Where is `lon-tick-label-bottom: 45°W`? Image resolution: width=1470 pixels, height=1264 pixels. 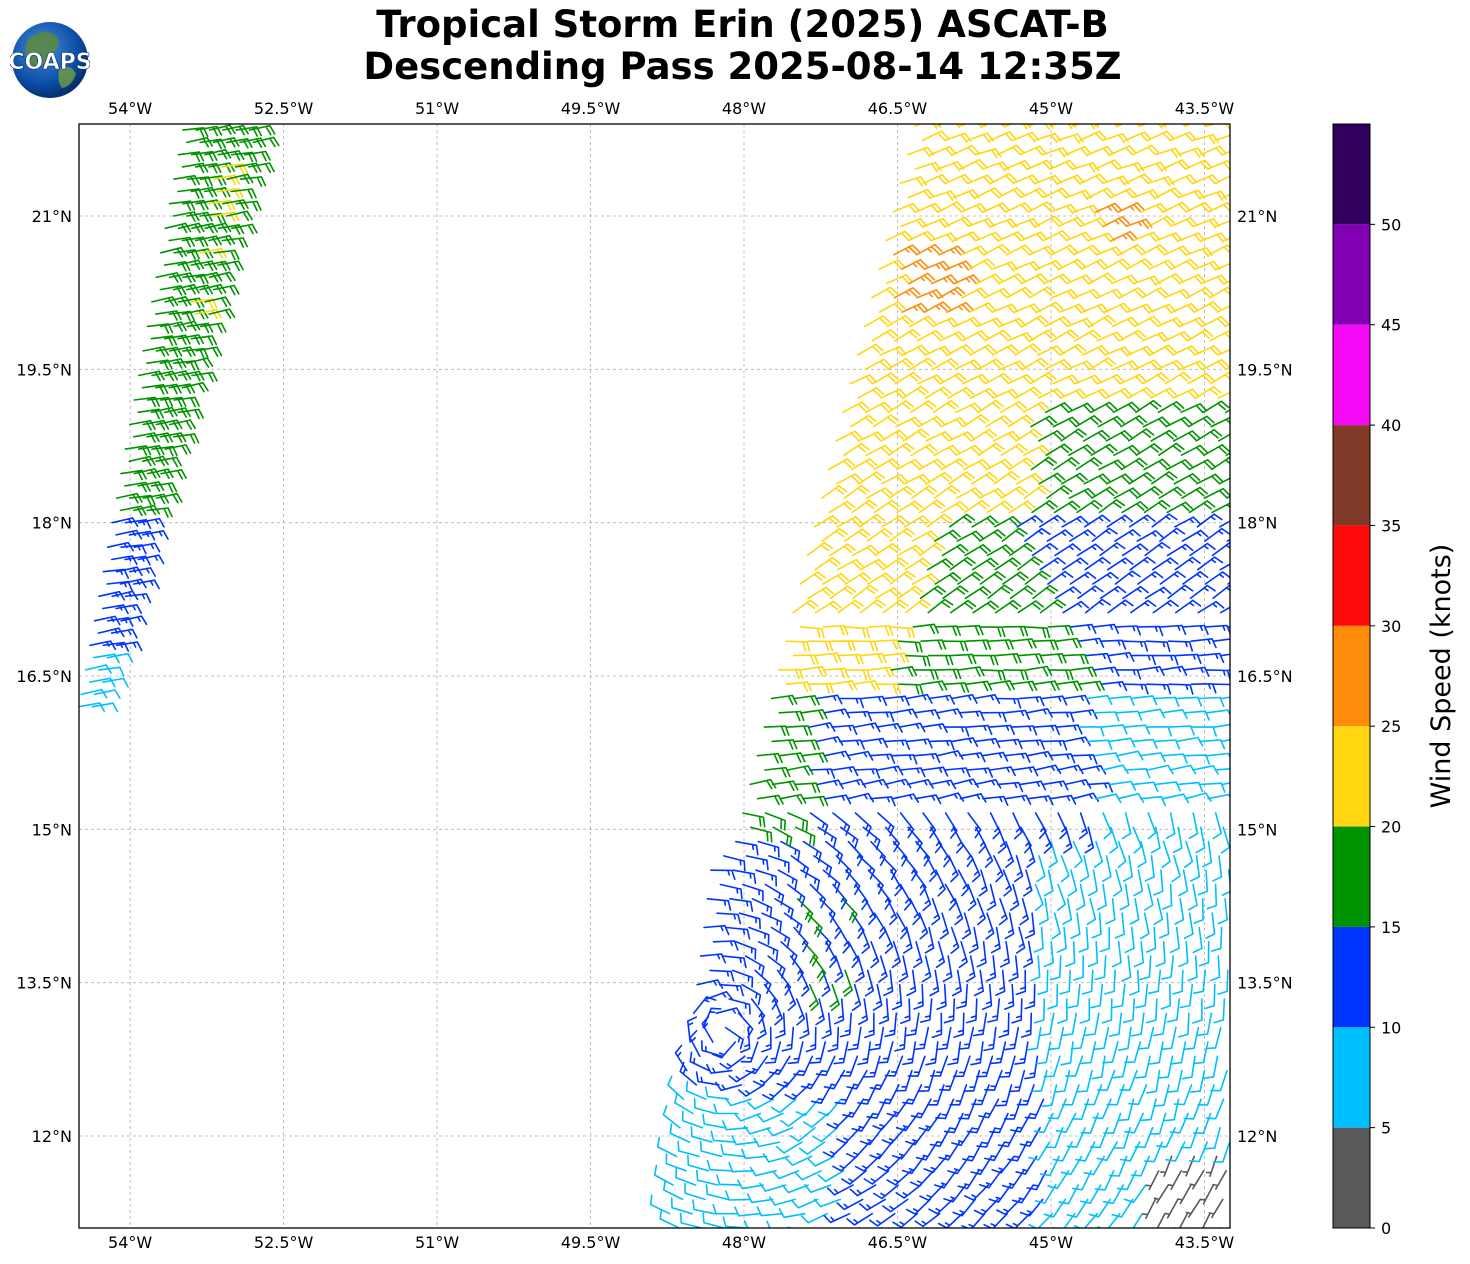 lon-tick-label-bottom: 45°W is located at coordinates (1051, 1242).